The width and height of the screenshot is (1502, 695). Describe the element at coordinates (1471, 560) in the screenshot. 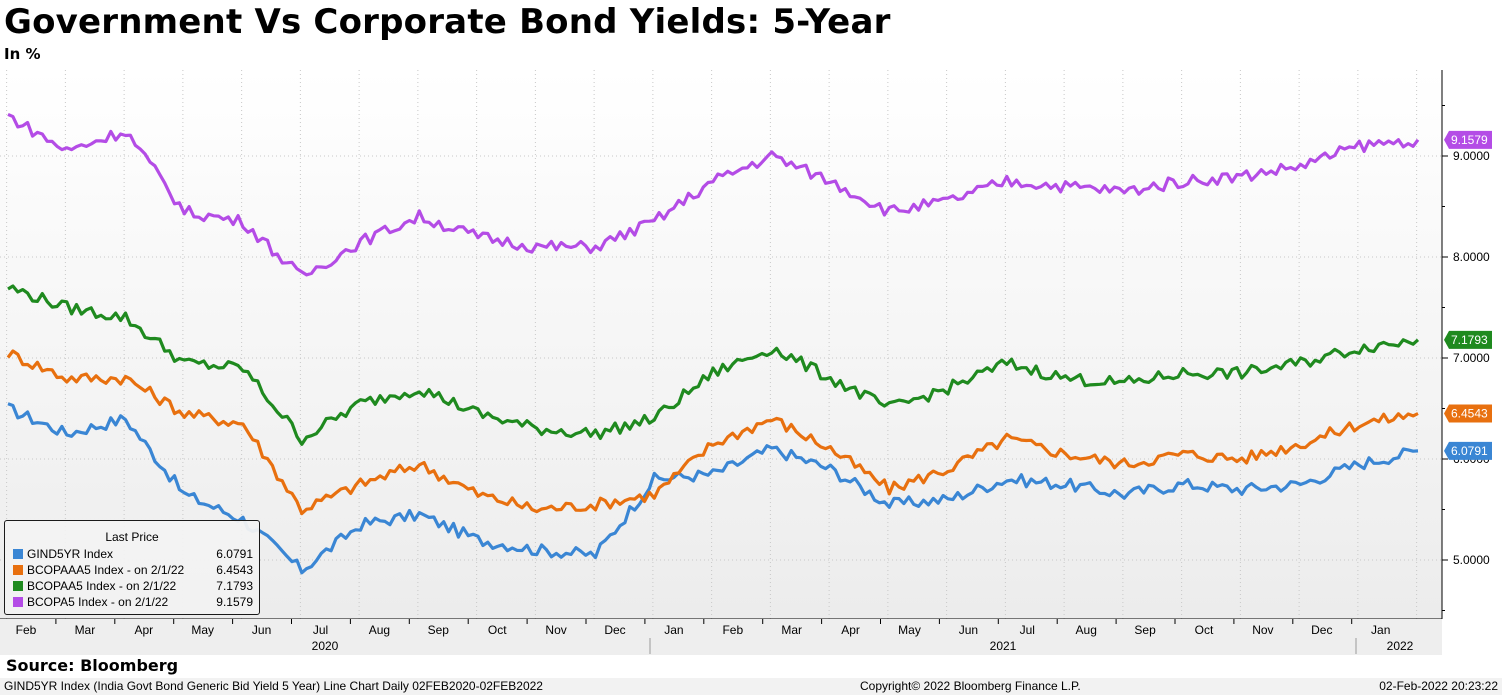

I see `y-tick-label: 5.0000` at that location.